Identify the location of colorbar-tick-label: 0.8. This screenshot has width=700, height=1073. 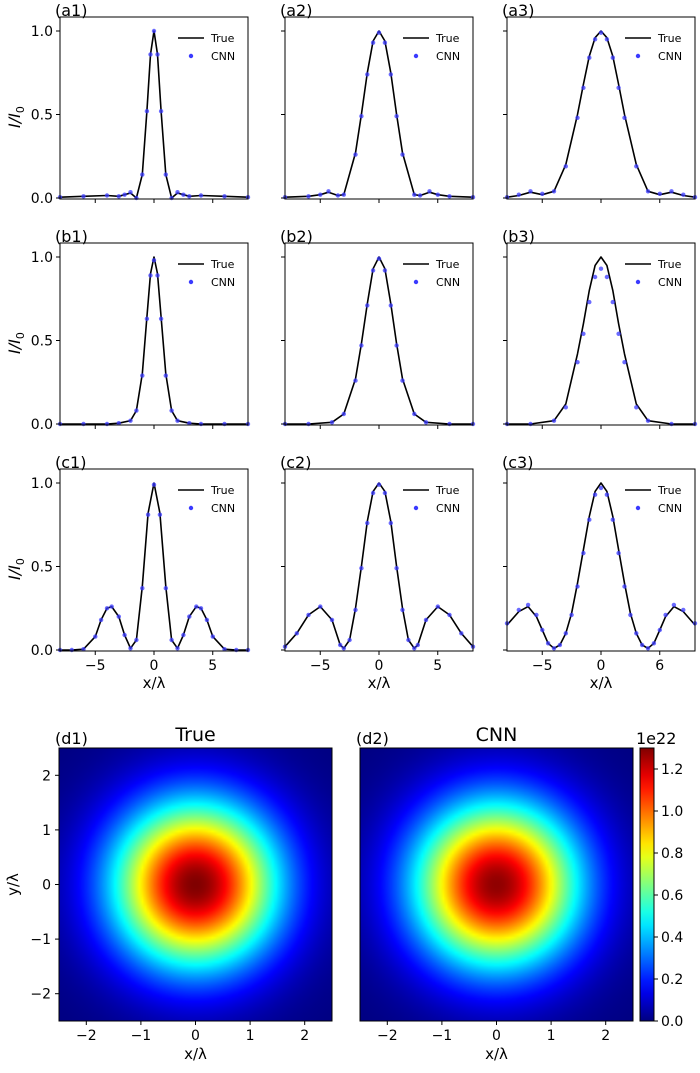
(672, 854).